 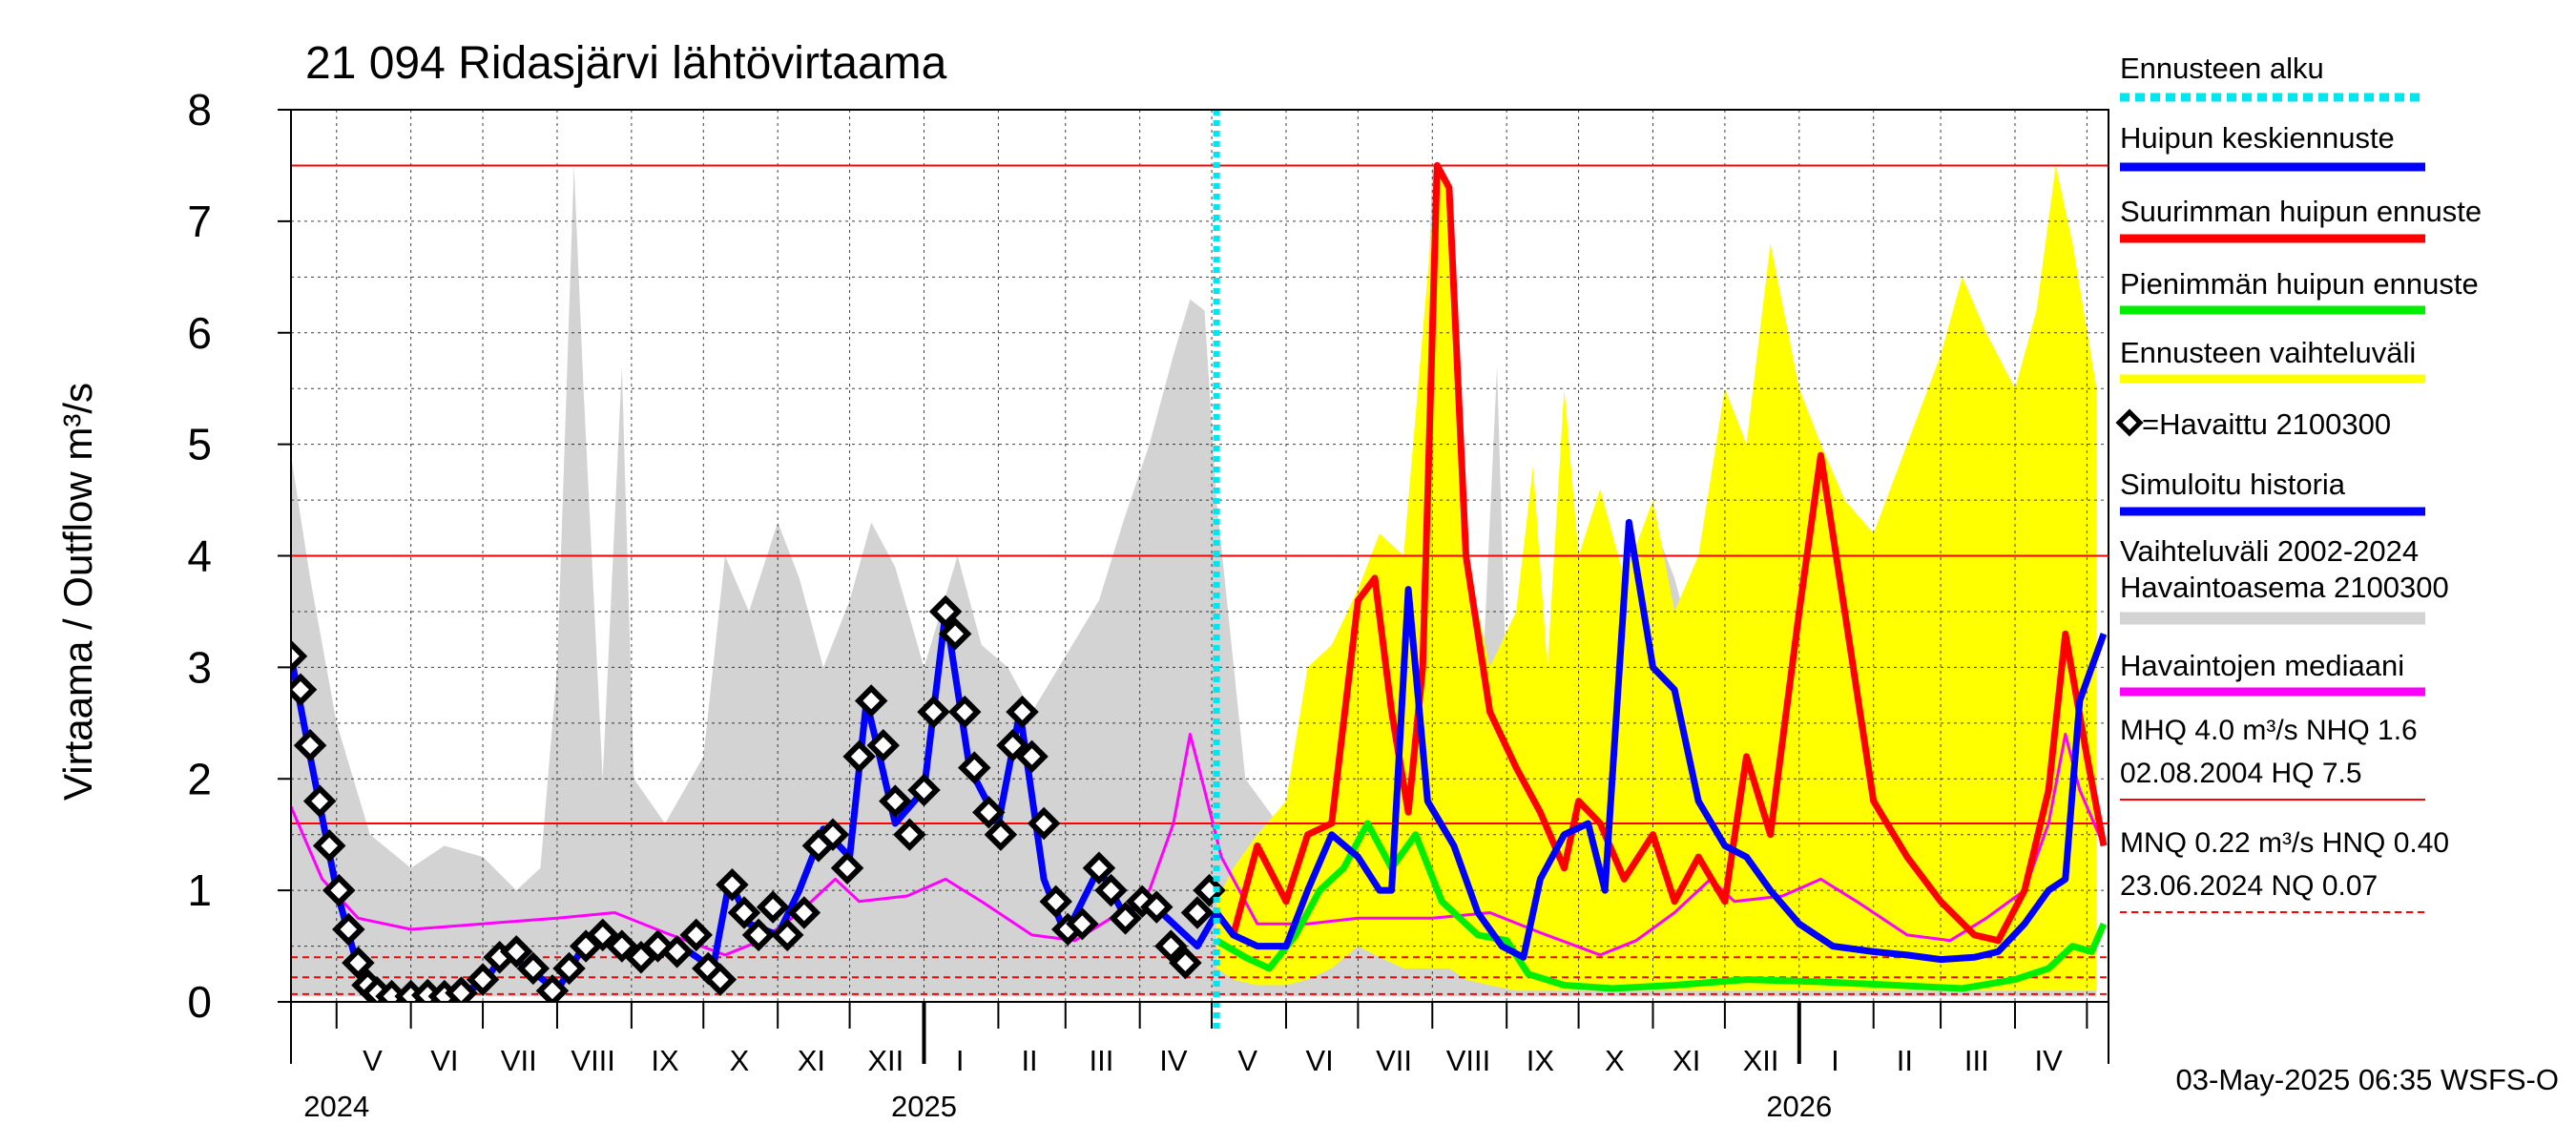 What do you see at coordinates (2284, 843) in the screenshot?
I see `stats-line: MNQ 0.22 m³/s HNQ 0.40` at bounding box center [2284, 843].